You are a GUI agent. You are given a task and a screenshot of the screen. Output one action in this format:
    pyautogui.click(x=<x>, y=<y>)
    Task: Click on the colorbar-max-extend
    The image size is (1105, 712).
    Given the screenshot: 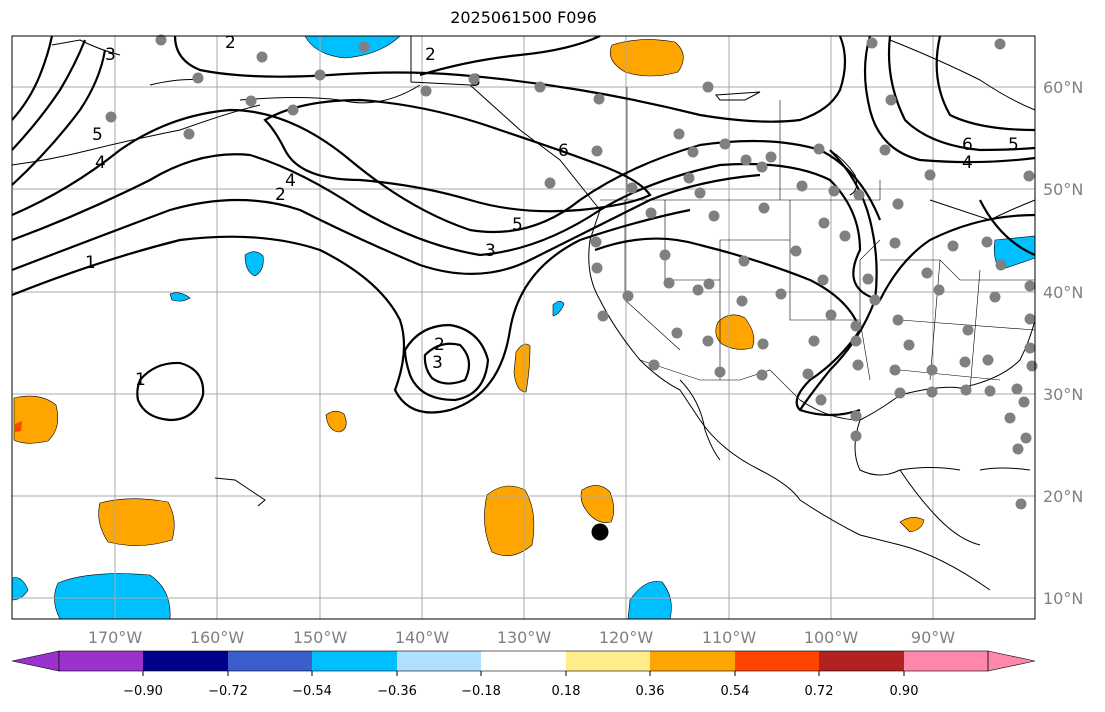 What is the action you would take?
    pyautogui.click(x=1011, y=661)
    